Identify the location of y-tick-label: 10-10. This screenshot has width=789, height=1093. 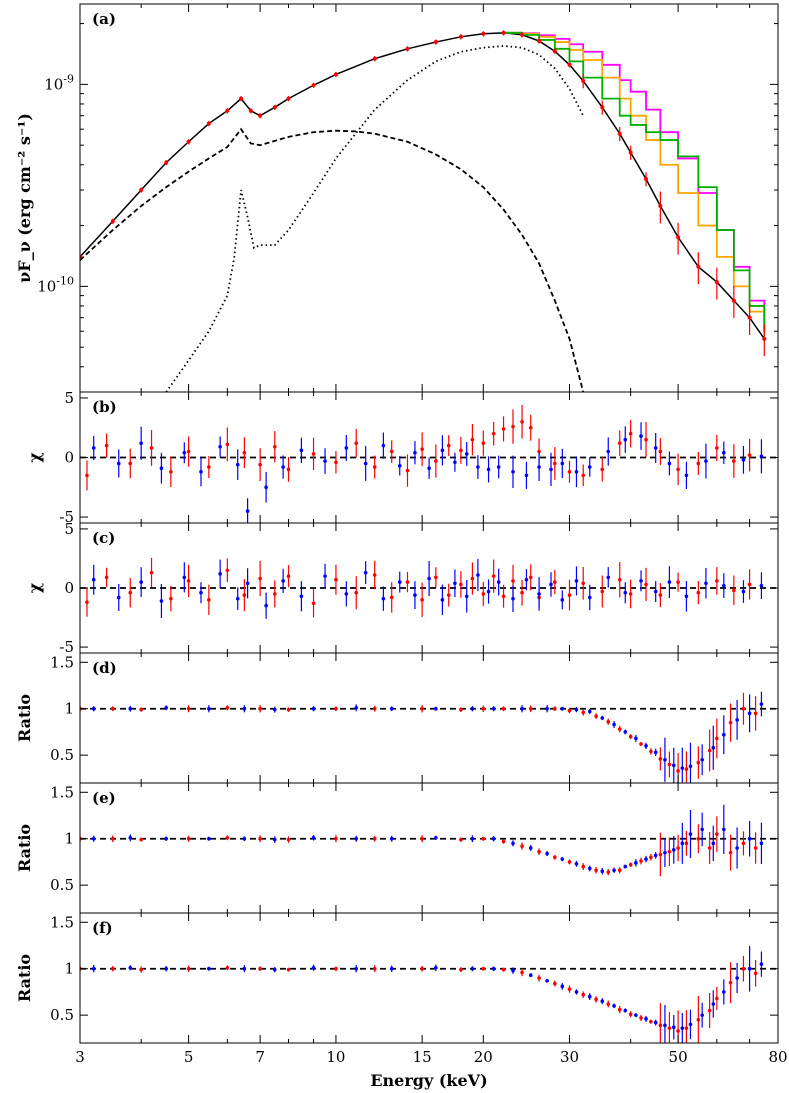
(55, 284).